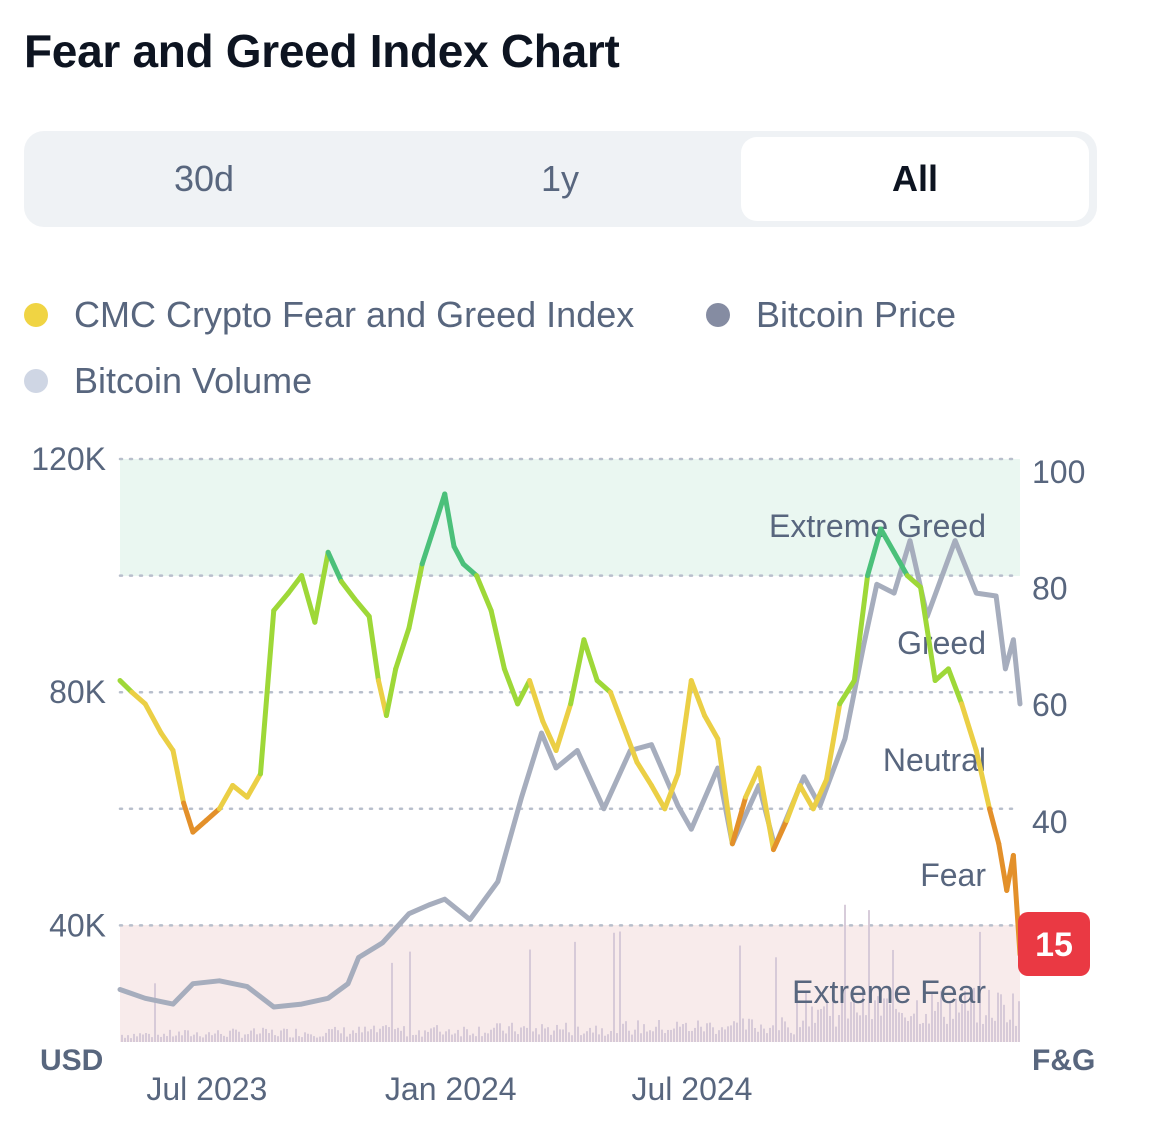  I want to click on legend-item-bitcoin-volume: Bitcoin Volume, so click(168, 381).